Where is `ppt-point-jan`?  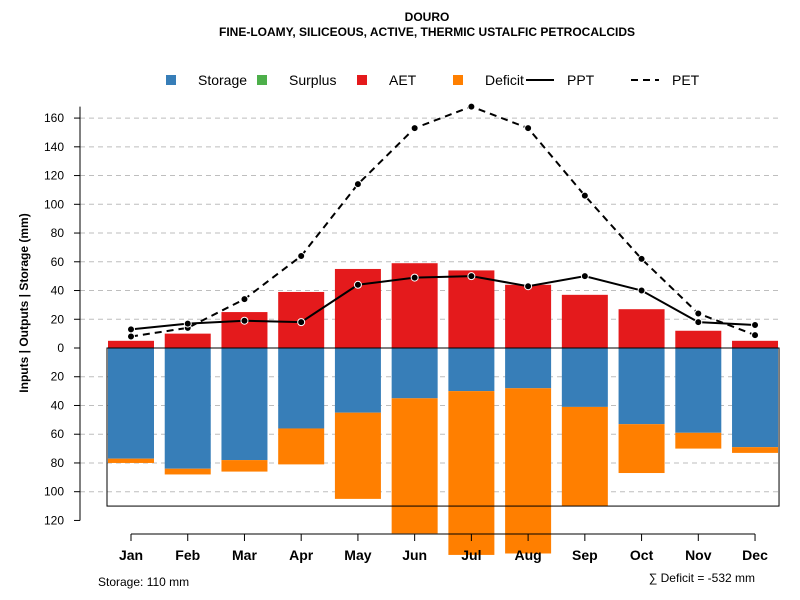
ppt-point-jan is located at coordinates (131, 329).